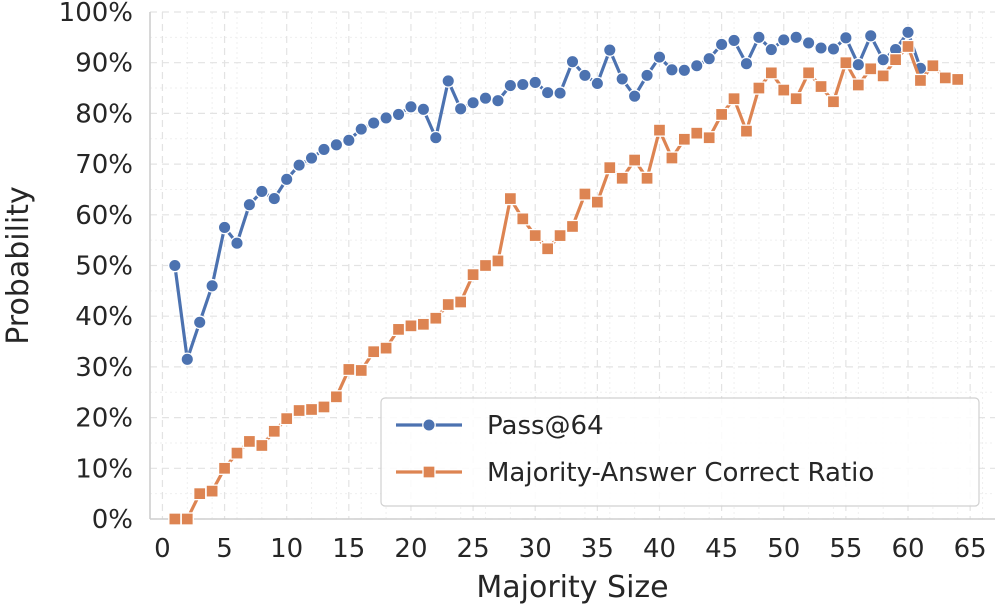 This screenshot has width=997, height=612. What do you see at coordinates (162, 549) in the screenshot?
I see `x-tick-label: 0` at bounding box center [162, 549].